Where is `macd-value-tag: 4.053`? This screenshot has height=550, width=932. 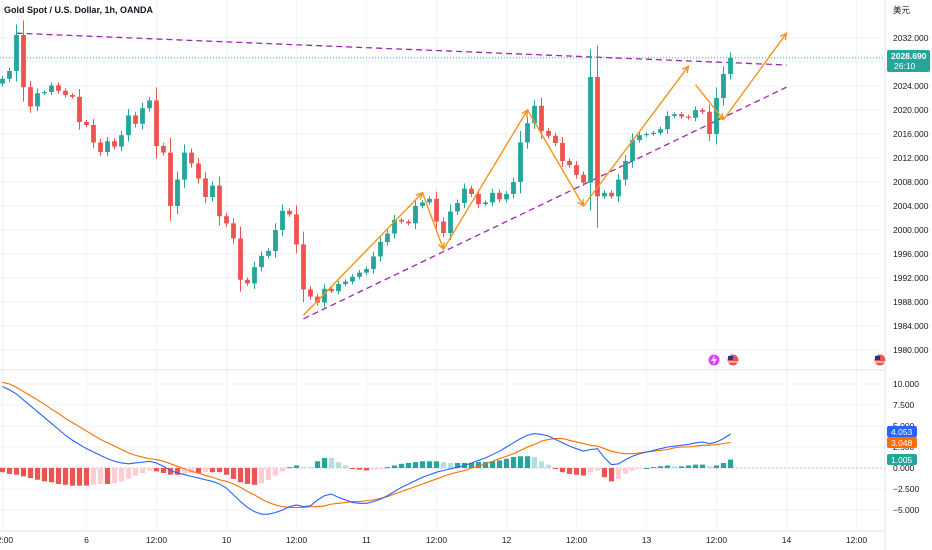
macd-value-tag: 4.053 is located at coordinates (902, 431).